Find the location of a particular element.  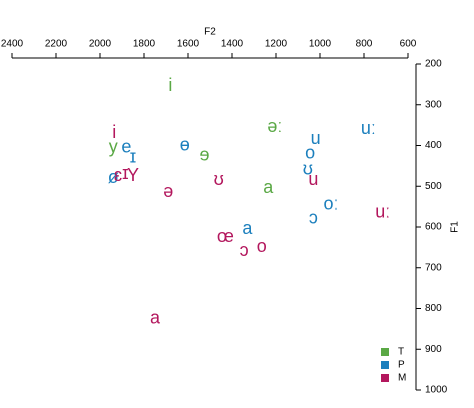

vowel-point: ɛ is located at coordinates (118, 175).